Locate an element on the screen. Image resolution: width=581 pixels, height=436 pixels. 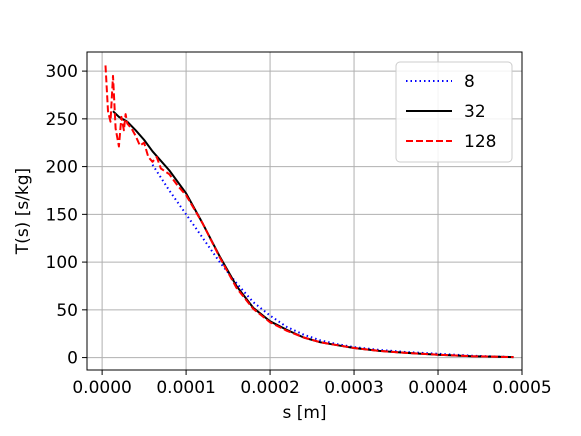
y-tick-label: 0 is located at coordinates (72, 359).